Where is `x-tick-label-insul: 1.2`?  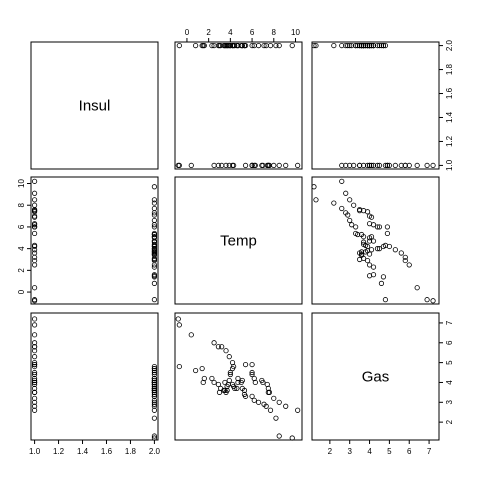 x-tick-label-insul: 1.2 is located at coordinates (59, 451).